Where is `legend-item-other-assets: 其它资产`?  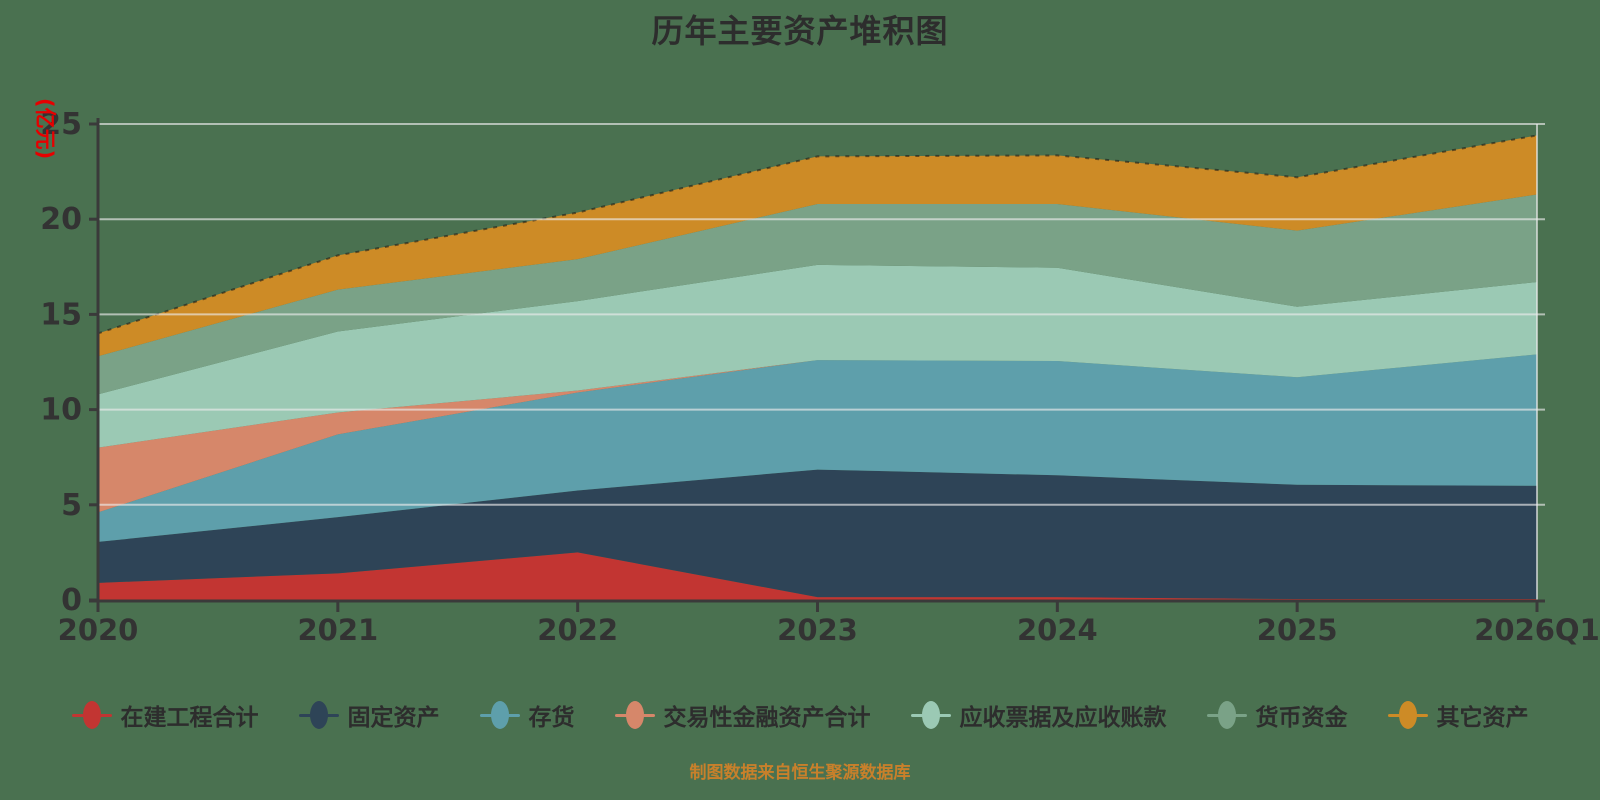 legend-item-other-assets: 其它资产 is located at coordinates (1458, 715).